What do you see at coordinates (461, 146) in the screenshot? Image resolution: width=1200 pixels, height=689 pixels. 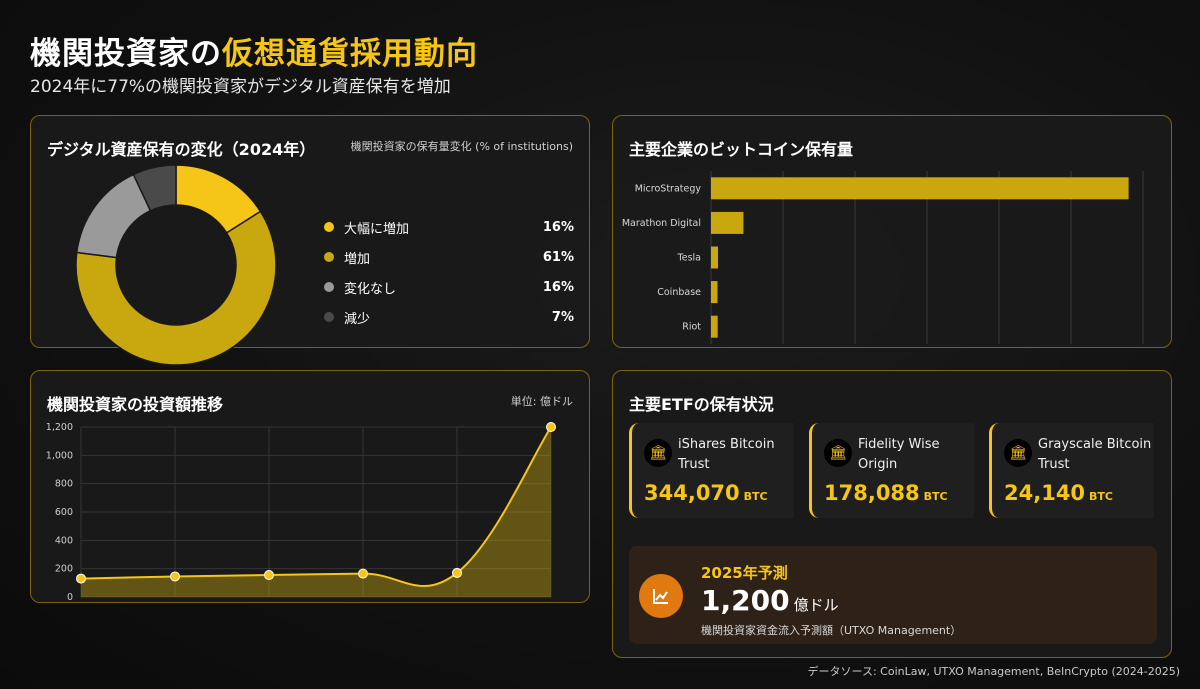 I see `donut-card-note: 機関投資家の保有量変化 (% of institutions)` at bounding box center [461, 146].